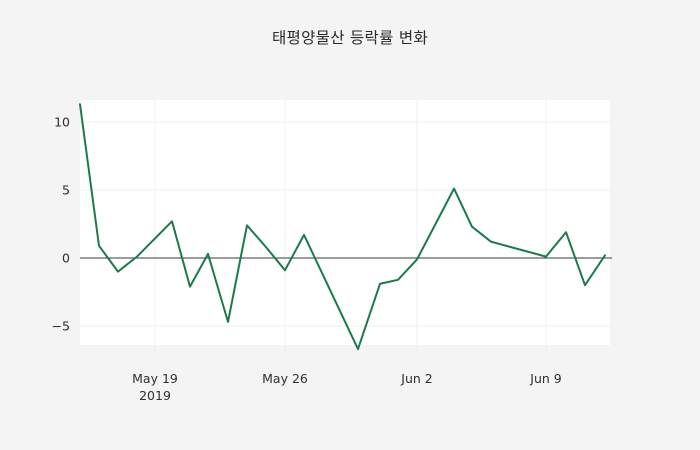 The image size is (700, 450). Describe the element at coordinates (416, 378) in the screenshot. I see `x-axis-tick-label: Jun 2` at that location.